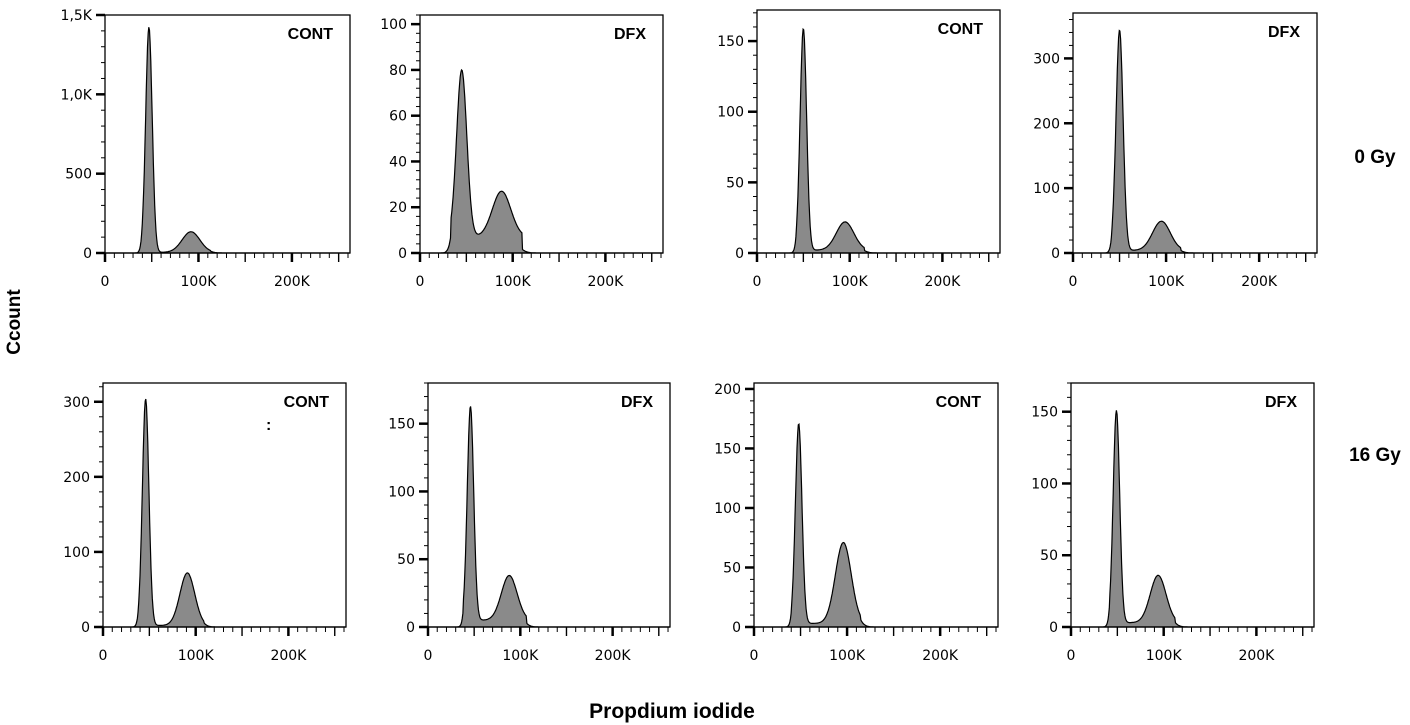 The width and height of the screenshot is (1410, 725). I want to click on panel-2-title: DFX, so click(630, 34).